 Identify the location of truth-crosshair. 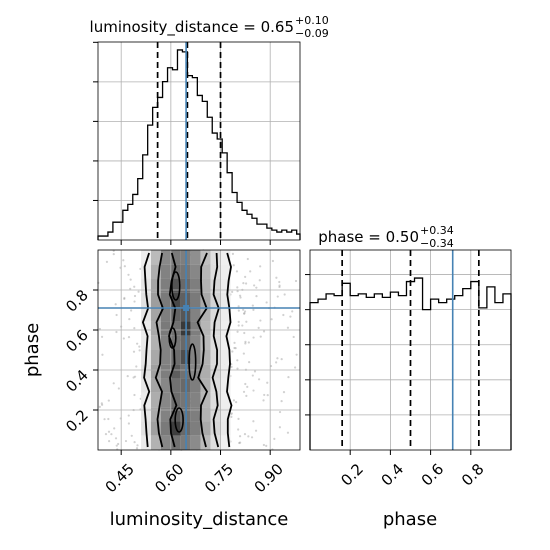
(199, 350).